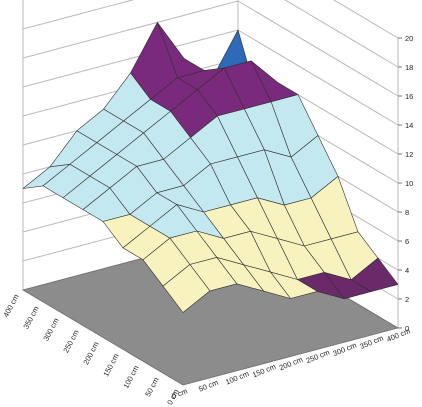 The width and height of the screenshot is (422, 407). I want to click on z-axis-ticks: 0 2 4 6 8 10 12 14 16 18 20, so click(405, 183).